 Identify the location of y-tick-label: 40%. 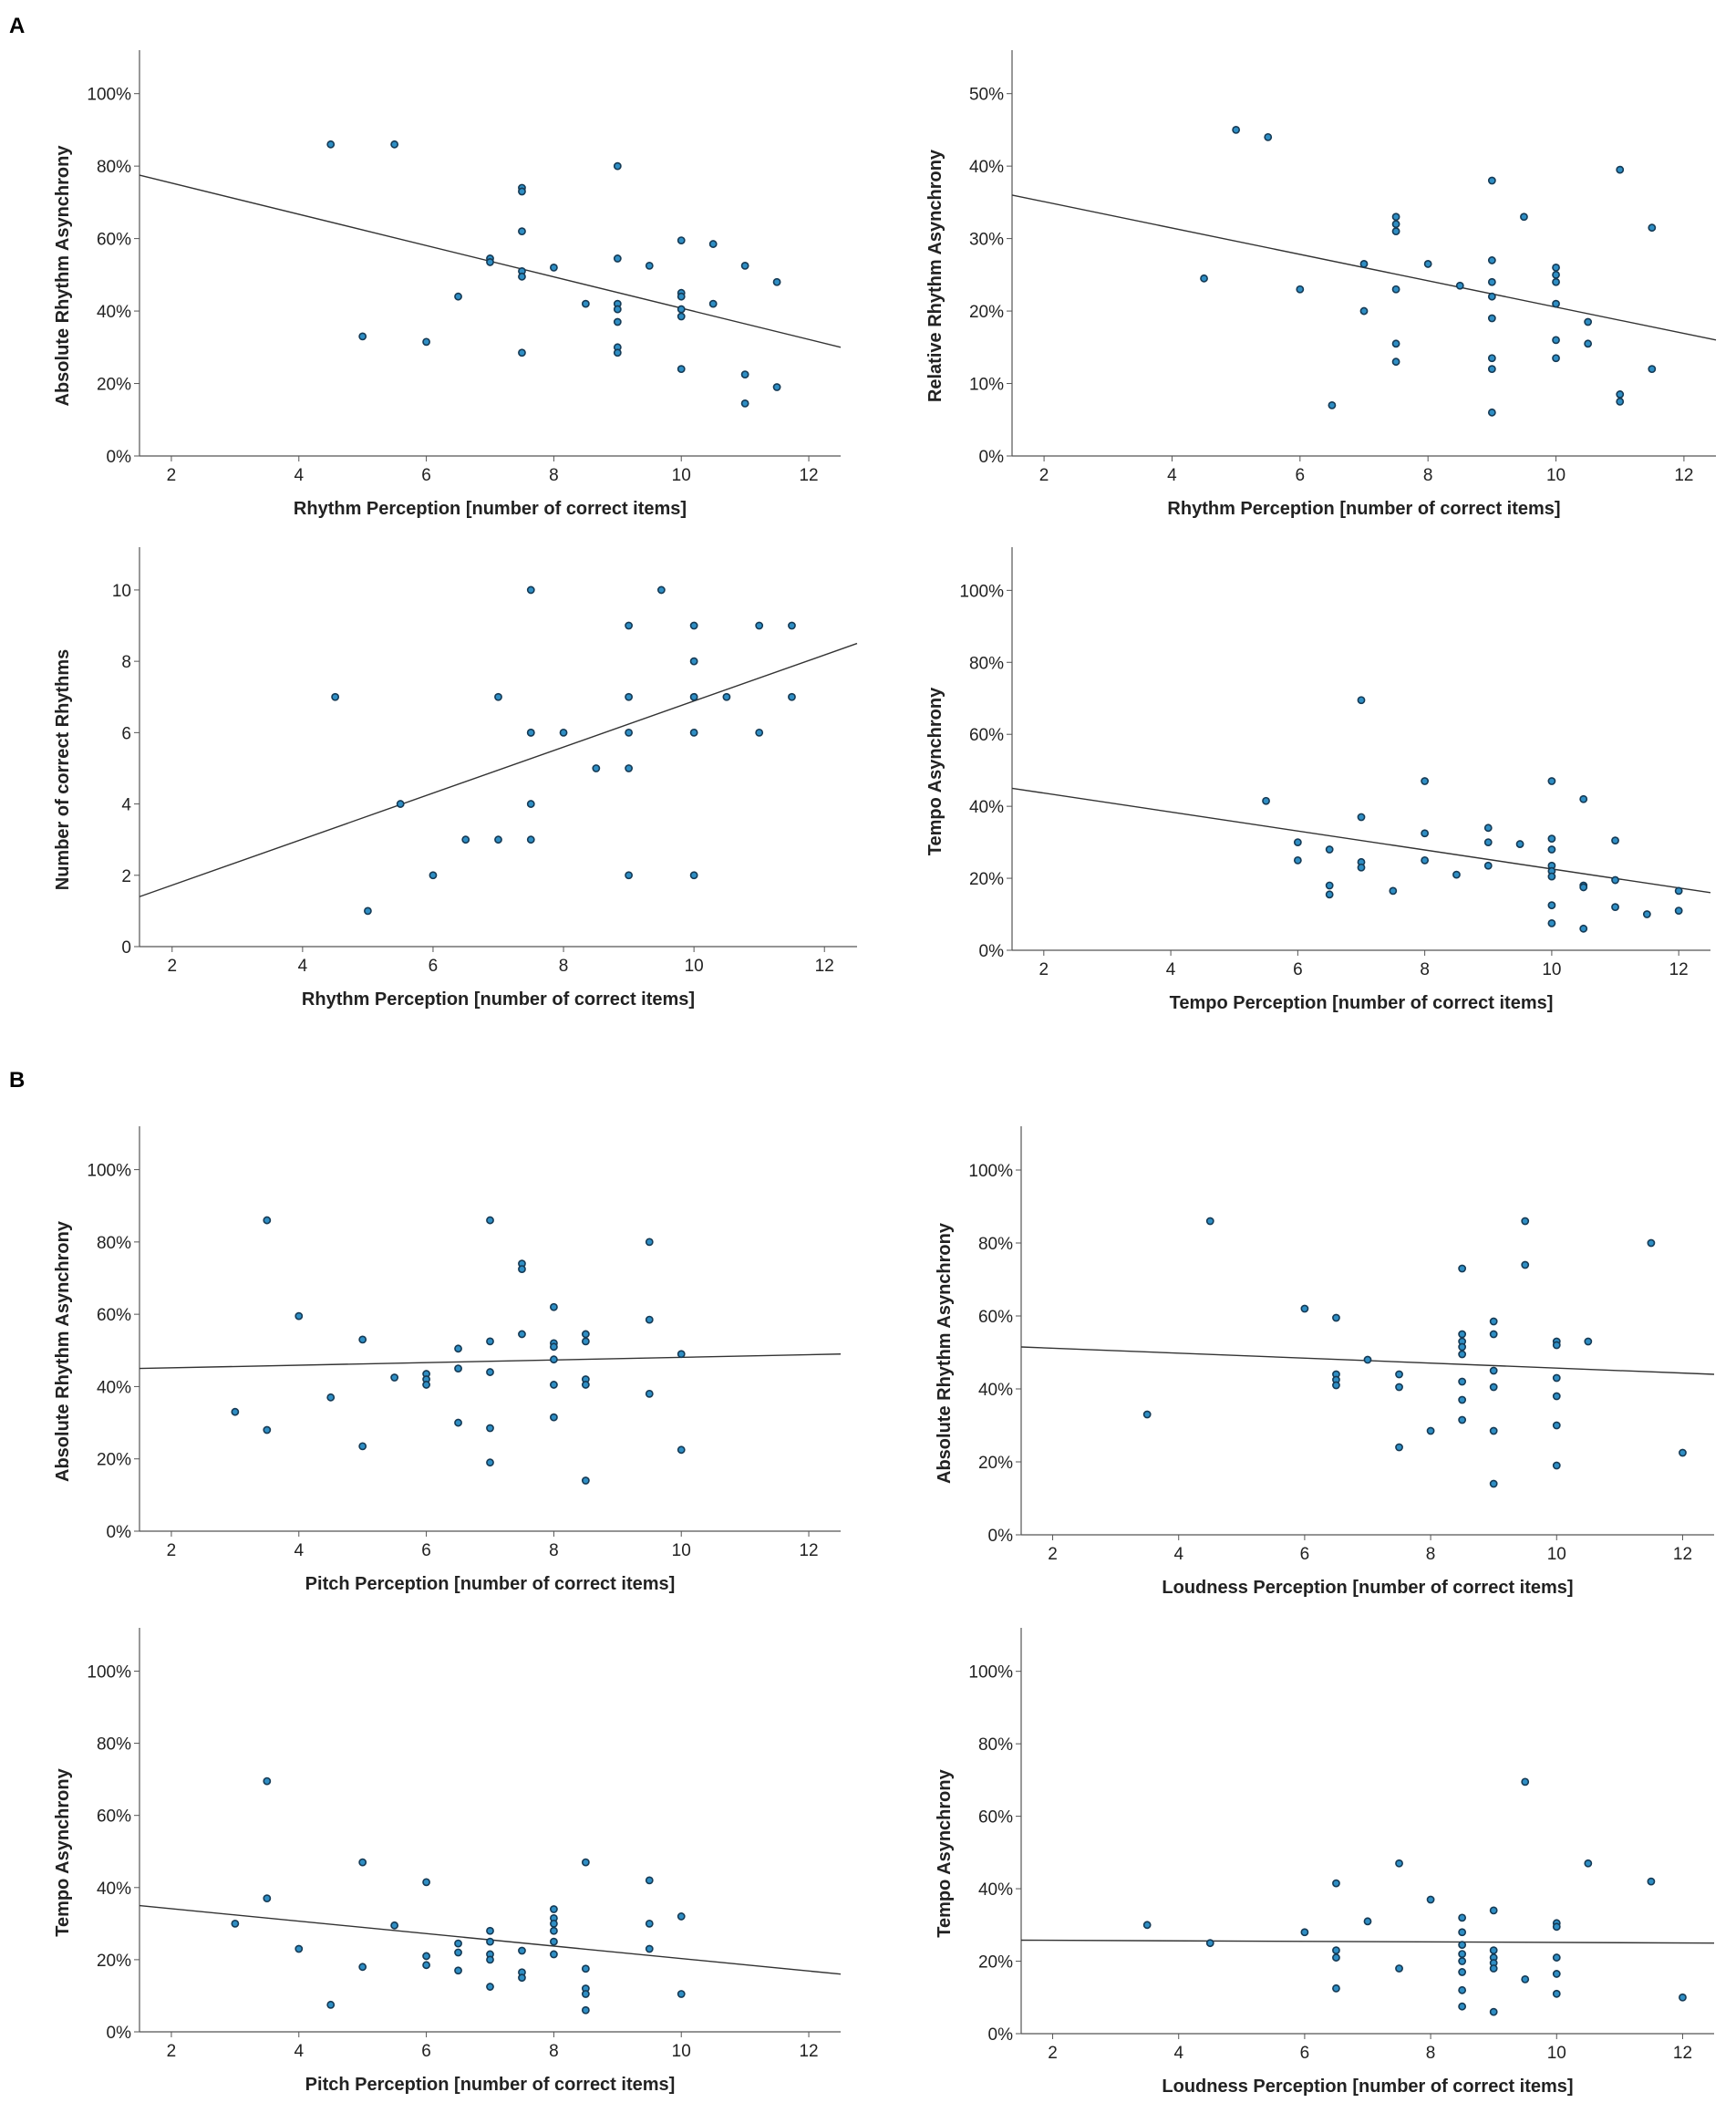
(114, 1890).